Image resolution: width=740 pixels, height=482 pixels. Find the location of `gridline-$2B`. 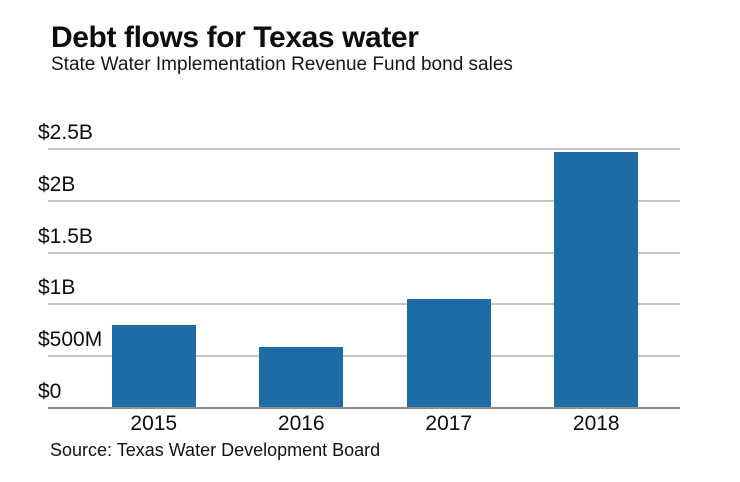

gridline-$2B is located at coordinates (364, 200).